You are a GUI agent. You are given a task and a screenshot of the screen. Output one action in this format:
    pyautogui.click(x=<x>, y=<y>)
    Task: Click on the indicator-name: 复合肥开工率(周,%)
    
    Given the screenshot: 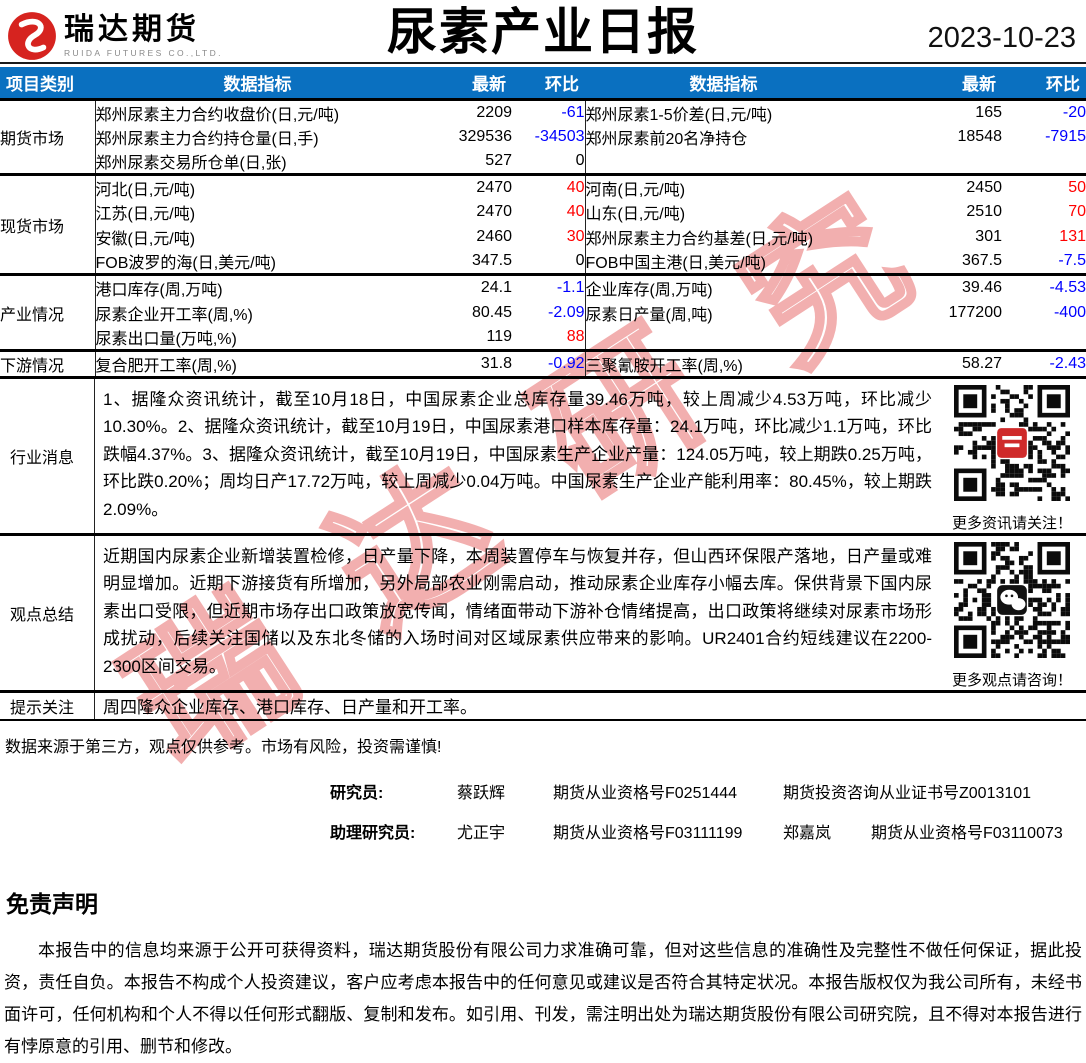 What is the action you would take?
    pyautogui.click(x=166, y=366)
    